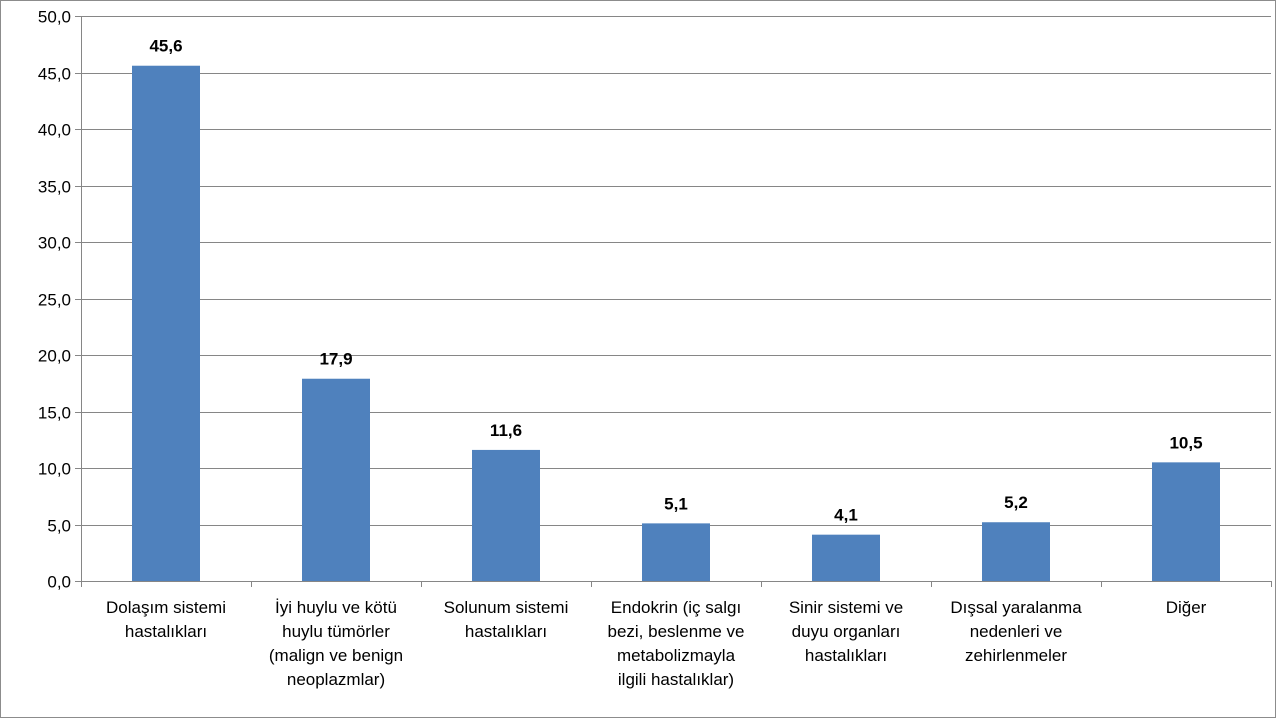 The height and width of the screenshot is (719, 1276). I want to click on y-tick-label: 25,0, so click(54, 300).